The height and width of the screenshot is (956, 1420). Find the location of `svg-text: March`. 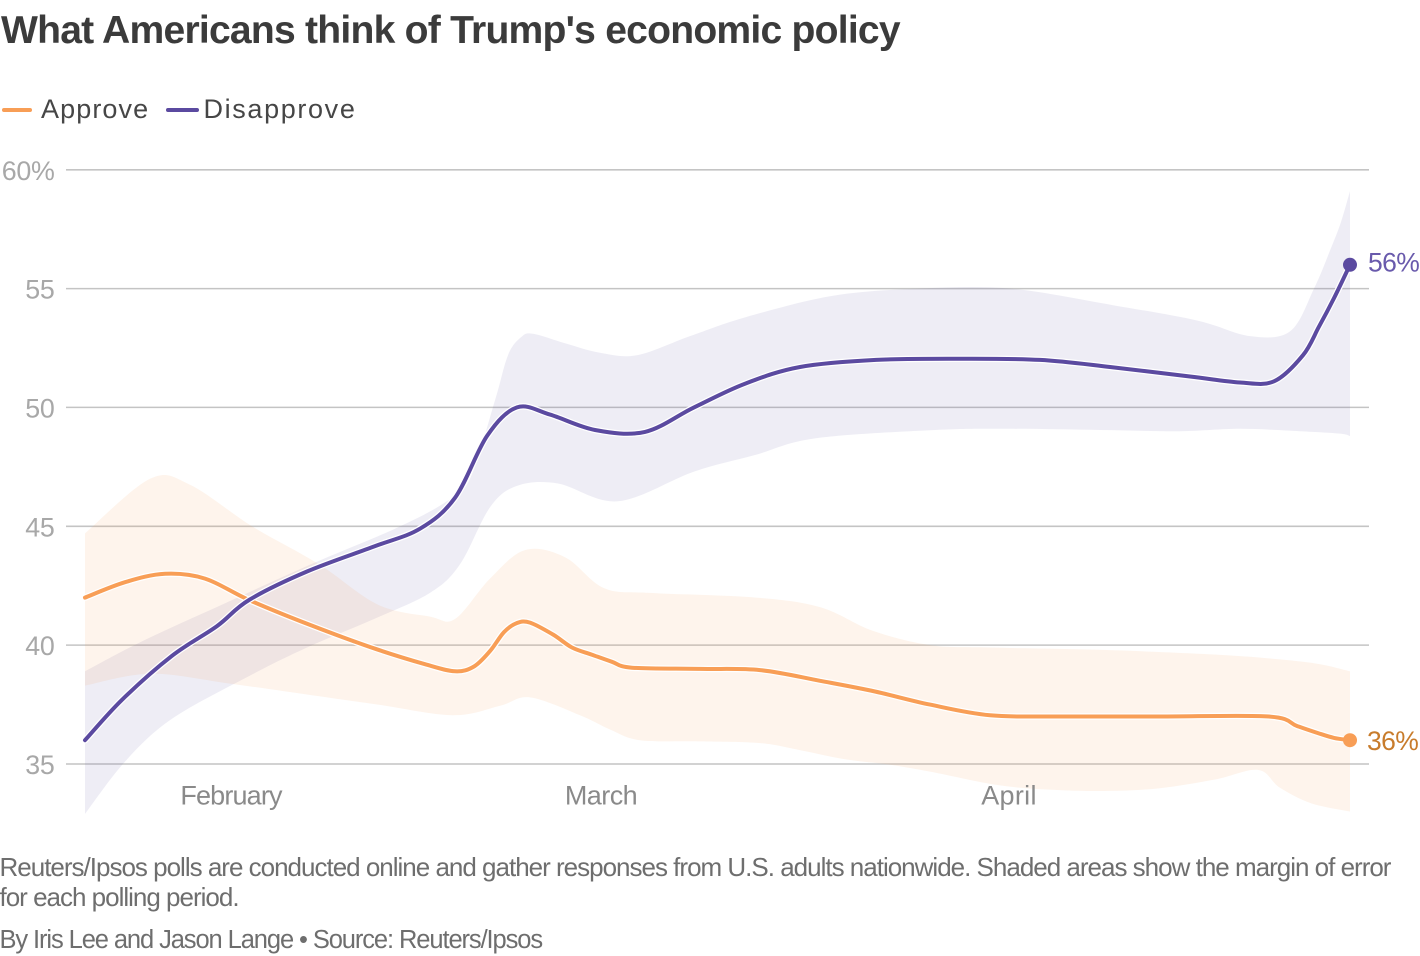

svg-text: March is located at coordinates (601, 796).